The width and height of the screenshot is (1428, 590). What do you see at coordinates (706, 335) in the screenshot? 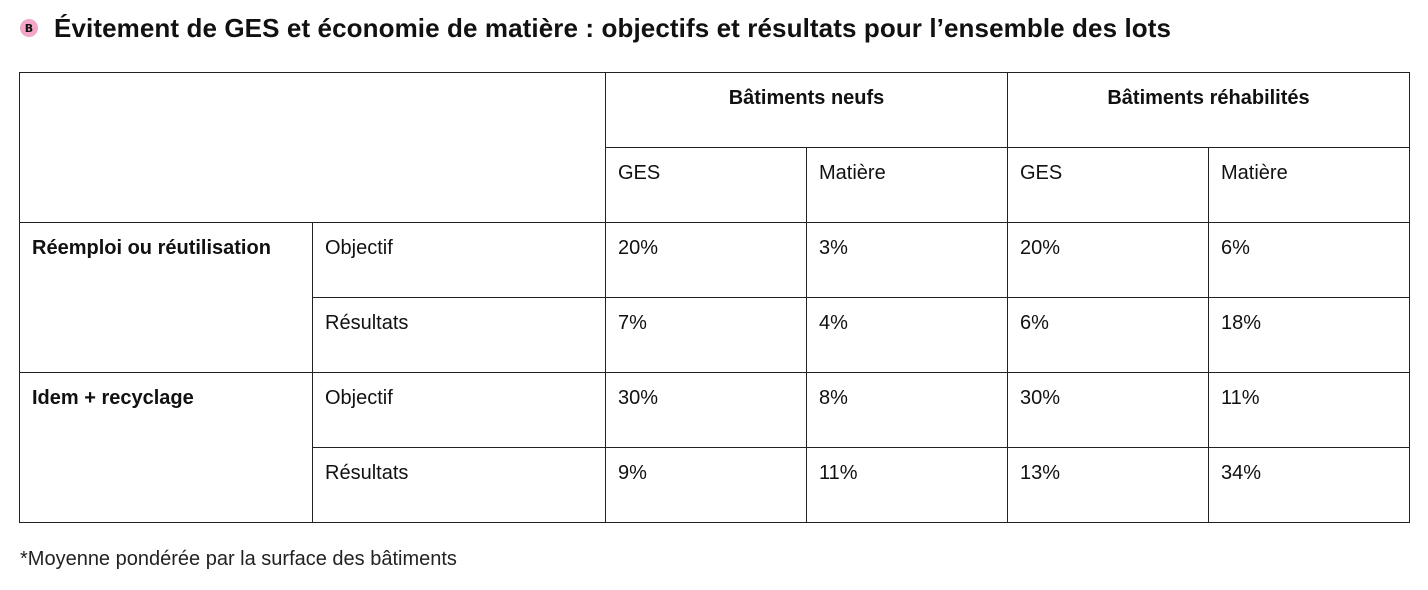
I see `table-cell: 7%` at bounding box center [706, 335].